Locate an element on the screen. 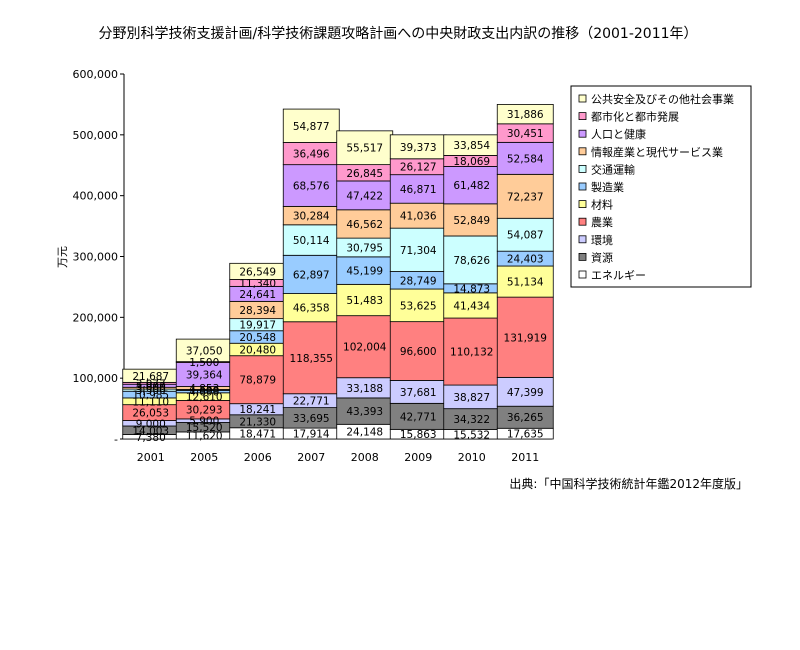 Image resolution: width=800 pixels, height=650 pixels. data-label: 28,394 is located at coordinates (257, 311).